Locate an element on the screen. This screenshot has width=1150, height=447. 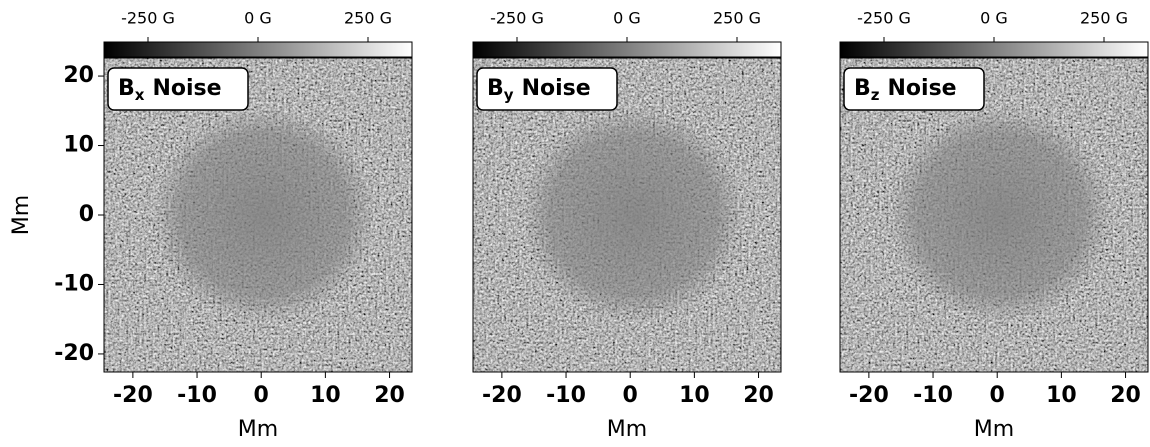
panel-title: Bx Noise is located at coordinates (170, 90).